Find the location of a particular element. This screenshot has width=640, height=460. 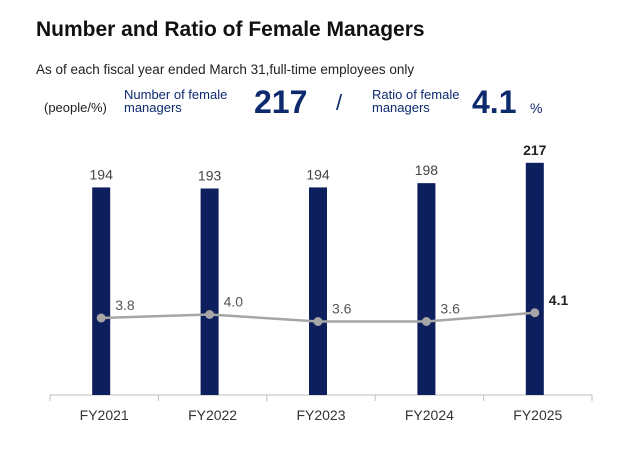

x-tick-label: FY2024 is located at coordinates (429, 415).